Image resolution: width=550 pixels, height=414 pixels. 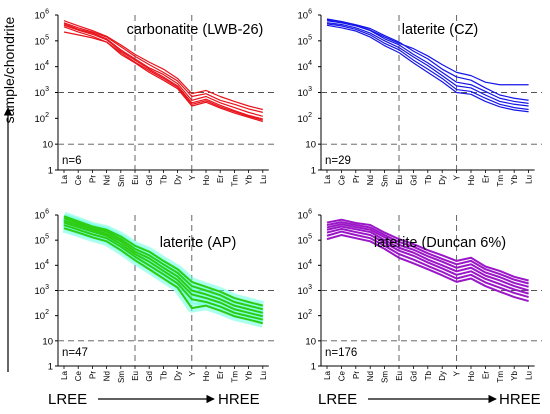 I want to click on lree-label-right: LREE, so click(x=337, y=399).